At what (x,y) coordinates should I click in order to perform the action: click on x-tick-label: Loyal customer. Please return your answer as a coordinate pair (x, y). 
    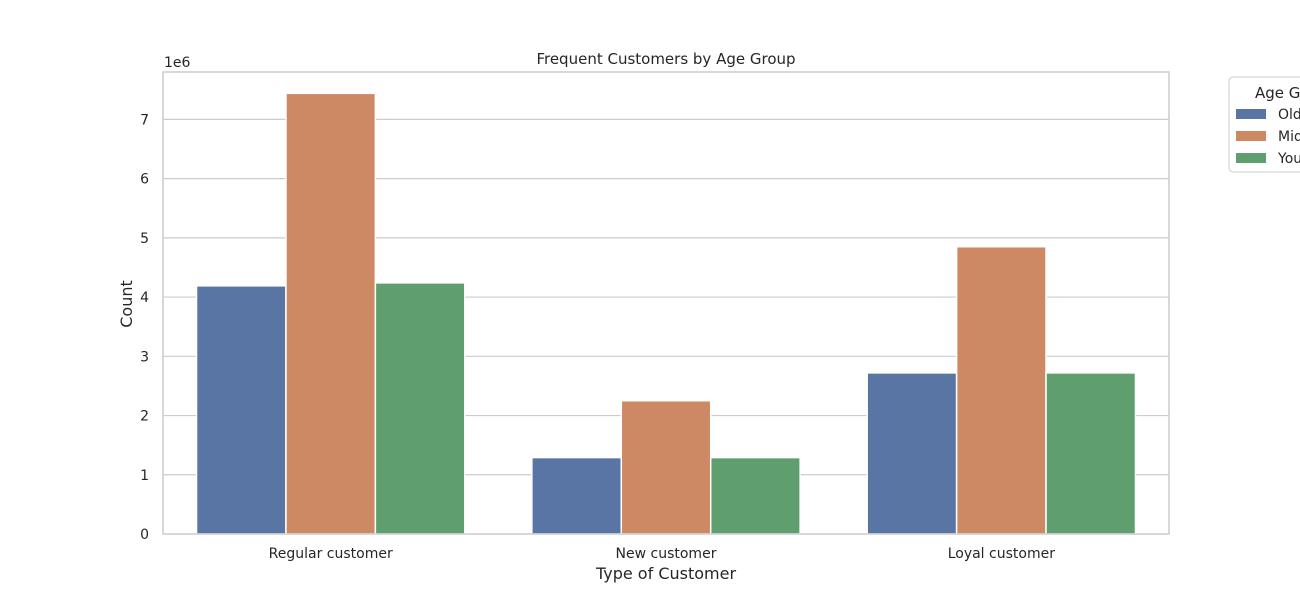
    Looking at the image, I should click on (1001, 554).